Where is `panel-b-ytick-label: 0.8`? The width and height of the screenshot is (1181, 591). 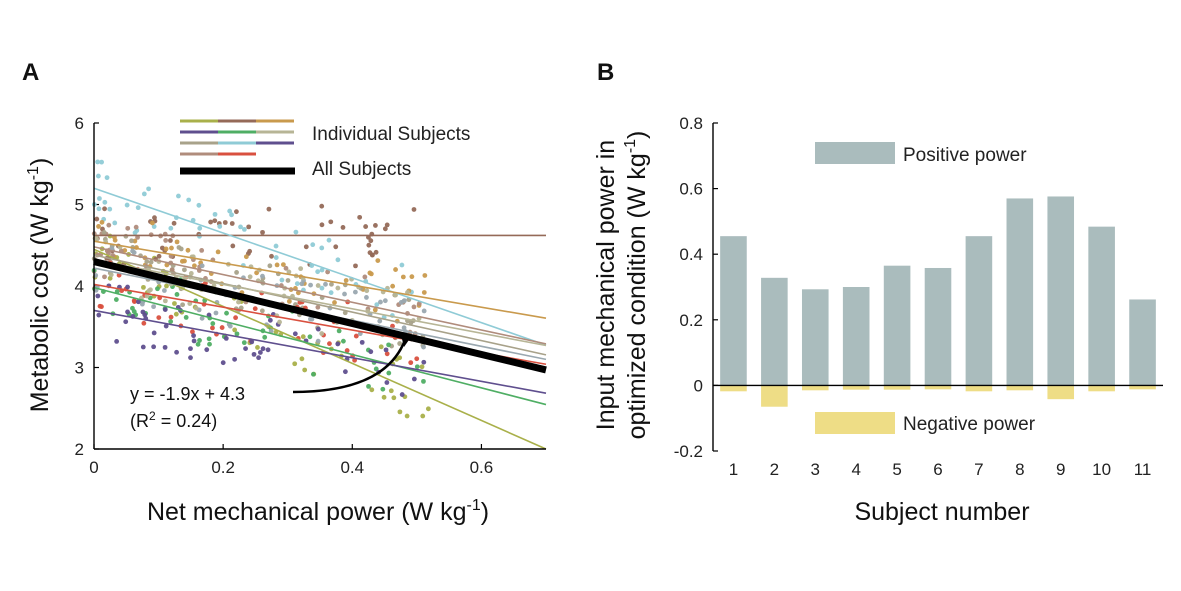
panel-b-ytick-label: 0.8 is located at coordinates (691, 123).